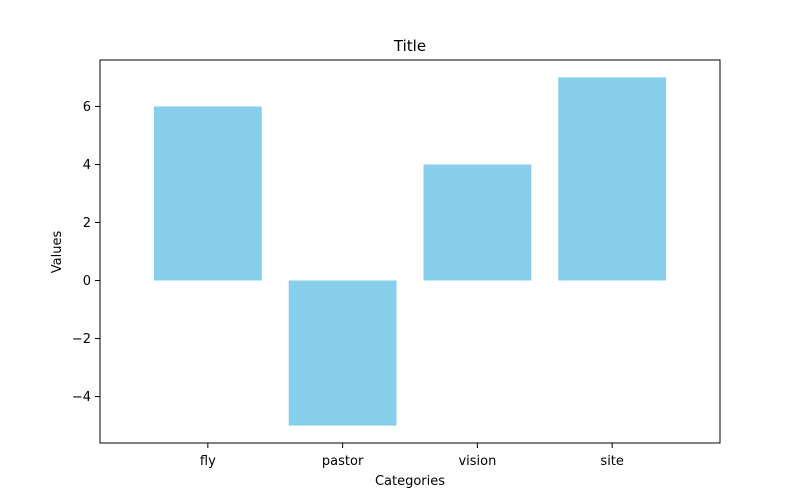  I want to click on x-tick-label: pastor, so click(343, 461).